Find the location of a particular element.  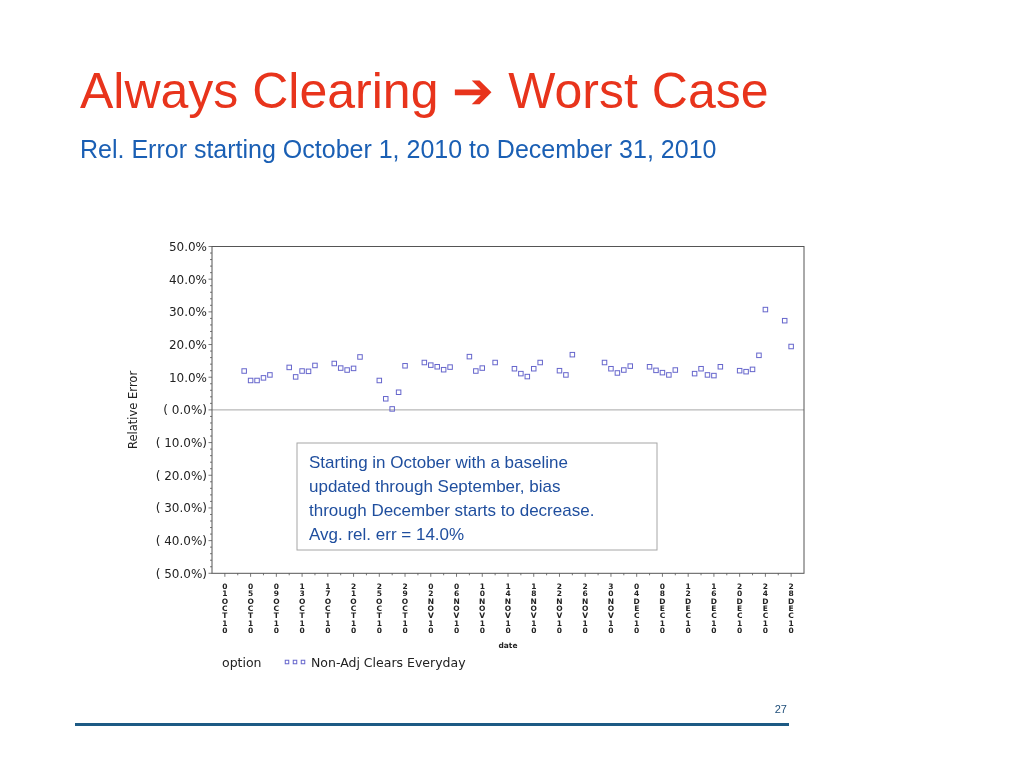

y-tick-label: 30.0% is located at coordinates (187, 312).